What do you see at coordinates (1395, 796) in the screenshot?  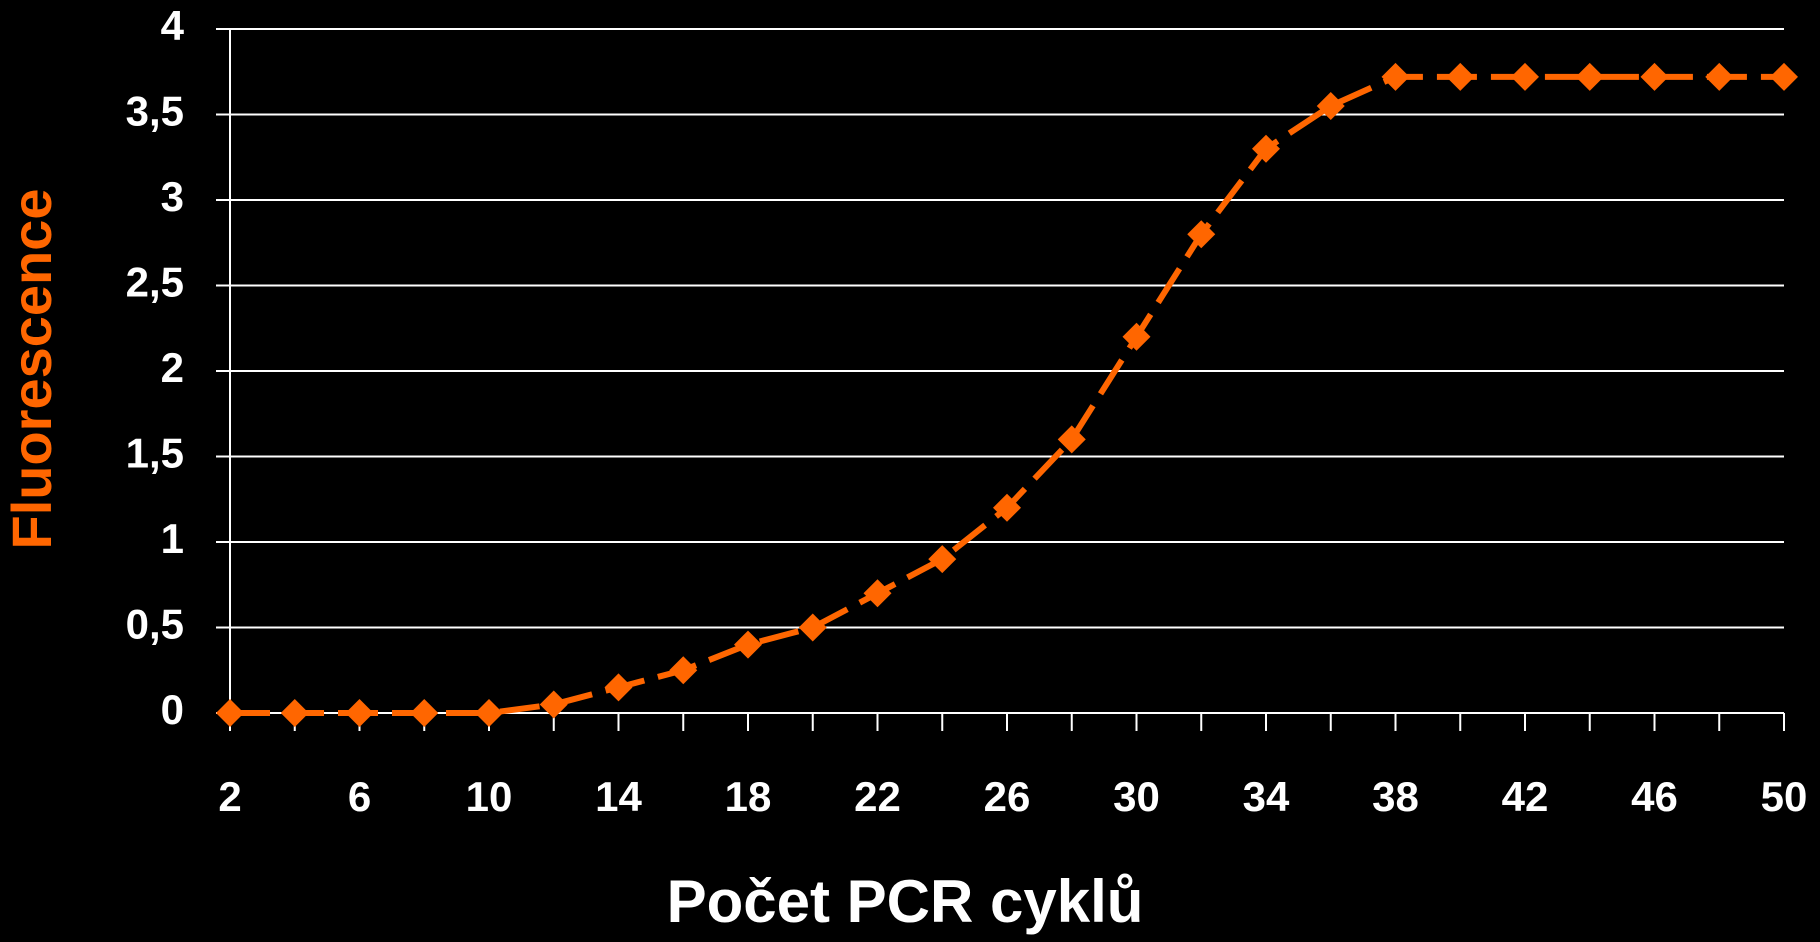 I see `x-tick-label: 38` at bounding box center [1395, 796].